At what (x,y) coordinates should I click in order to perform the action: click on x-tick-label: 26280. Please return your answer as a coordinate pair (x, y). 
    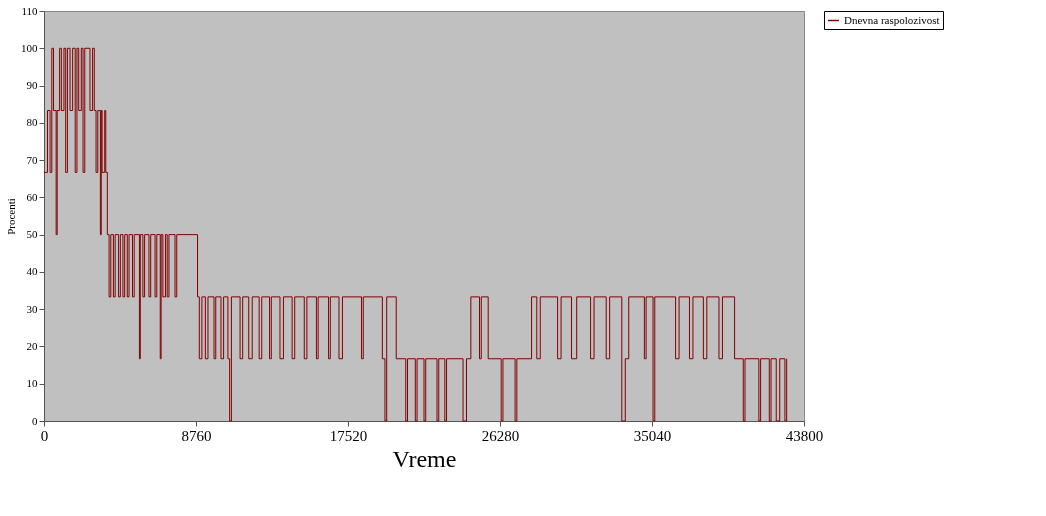
    Looking at the image, I should click on (500, 435).